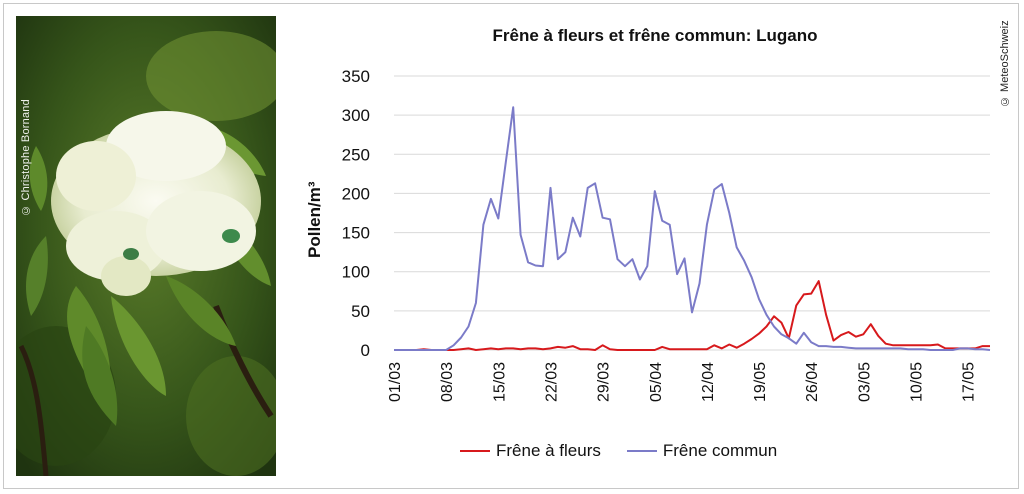  I want to click on x-tick-label: 10/05, so click(917, 382).